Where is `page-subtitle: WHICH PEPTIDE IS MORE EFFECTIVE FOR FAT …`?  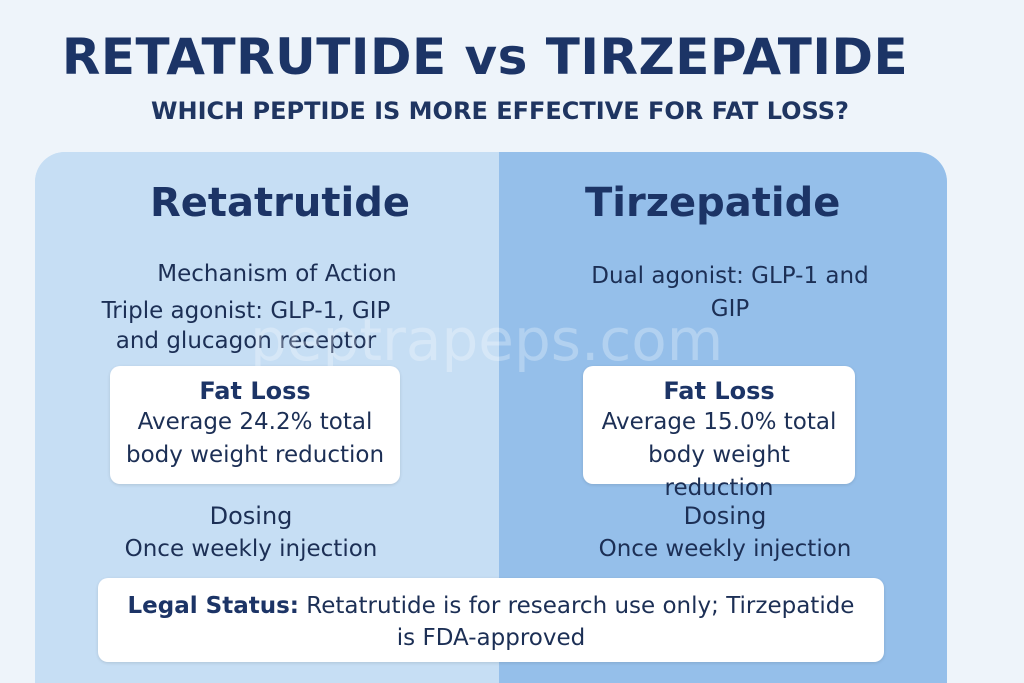
page-subtitle: WHICH PEPTIDE IS MORE EFFECTIVE FOR FAT … is located at coordinates (500, 111).